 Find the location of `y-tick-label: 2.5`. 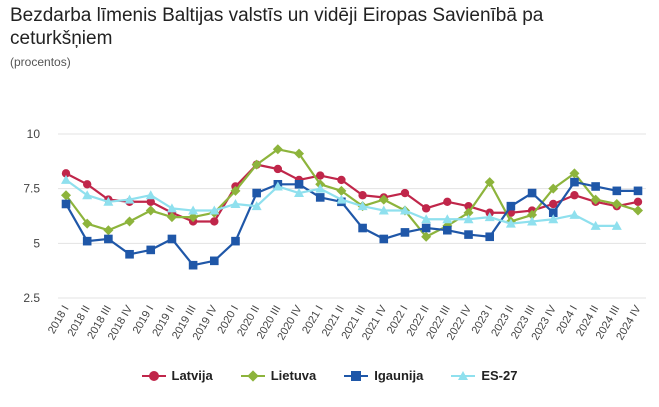

y-tick-label: 2.5 is located at coordinates (31, 298).